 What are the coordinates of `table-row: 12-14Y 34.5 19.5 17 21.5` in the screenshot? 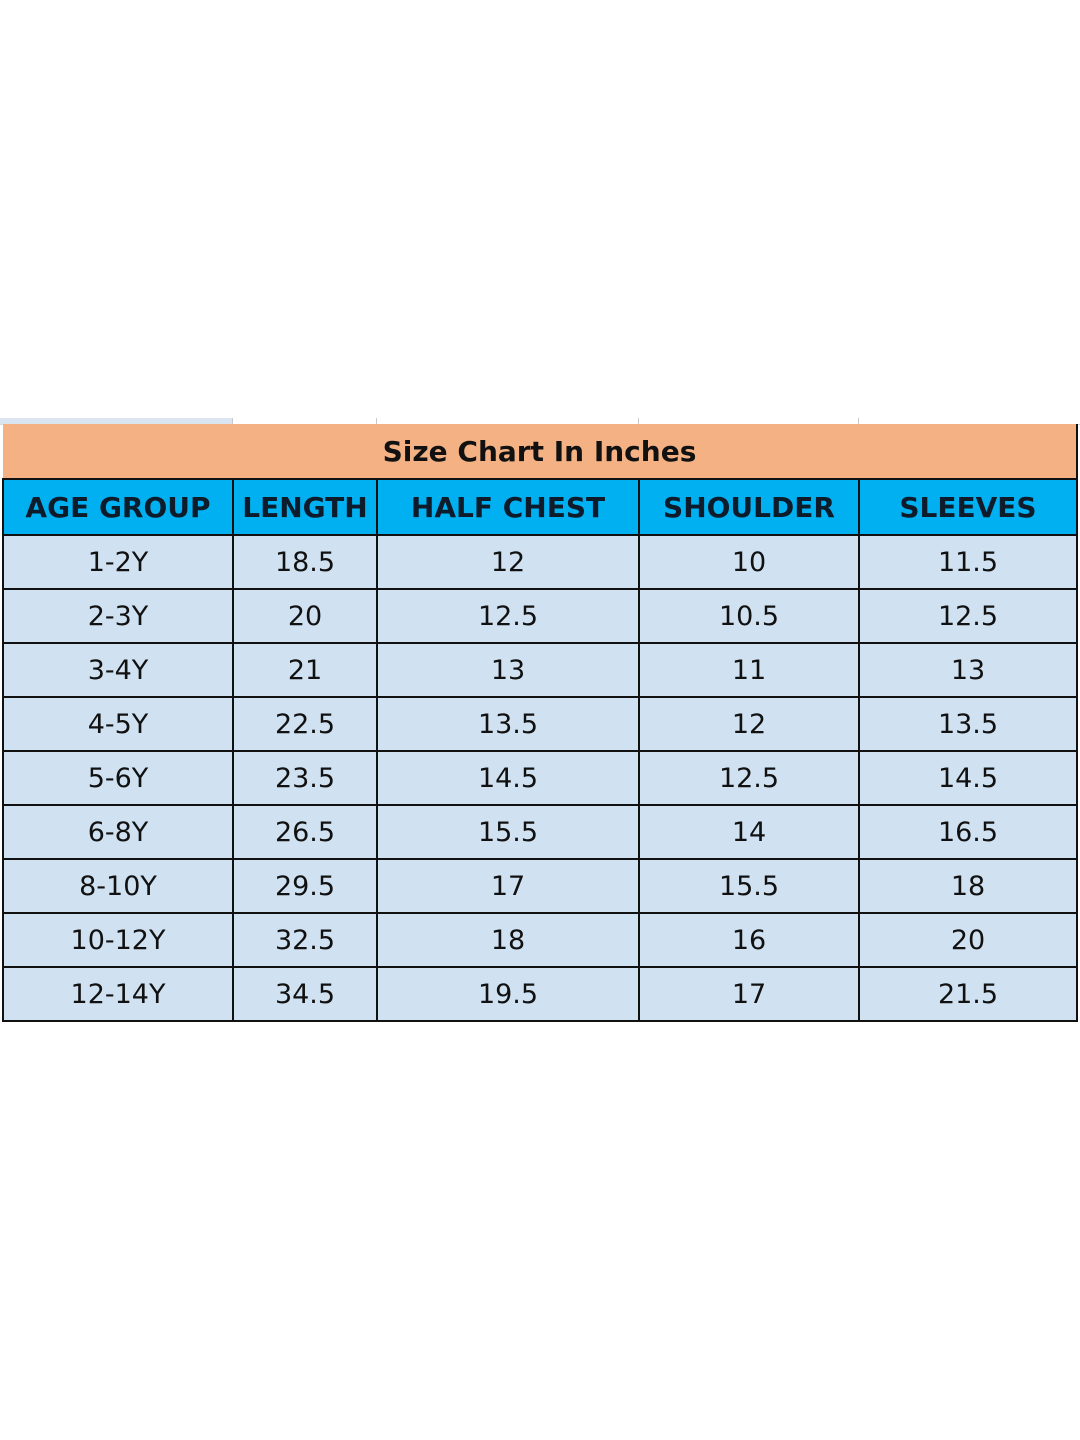 It's located at (540, 994).